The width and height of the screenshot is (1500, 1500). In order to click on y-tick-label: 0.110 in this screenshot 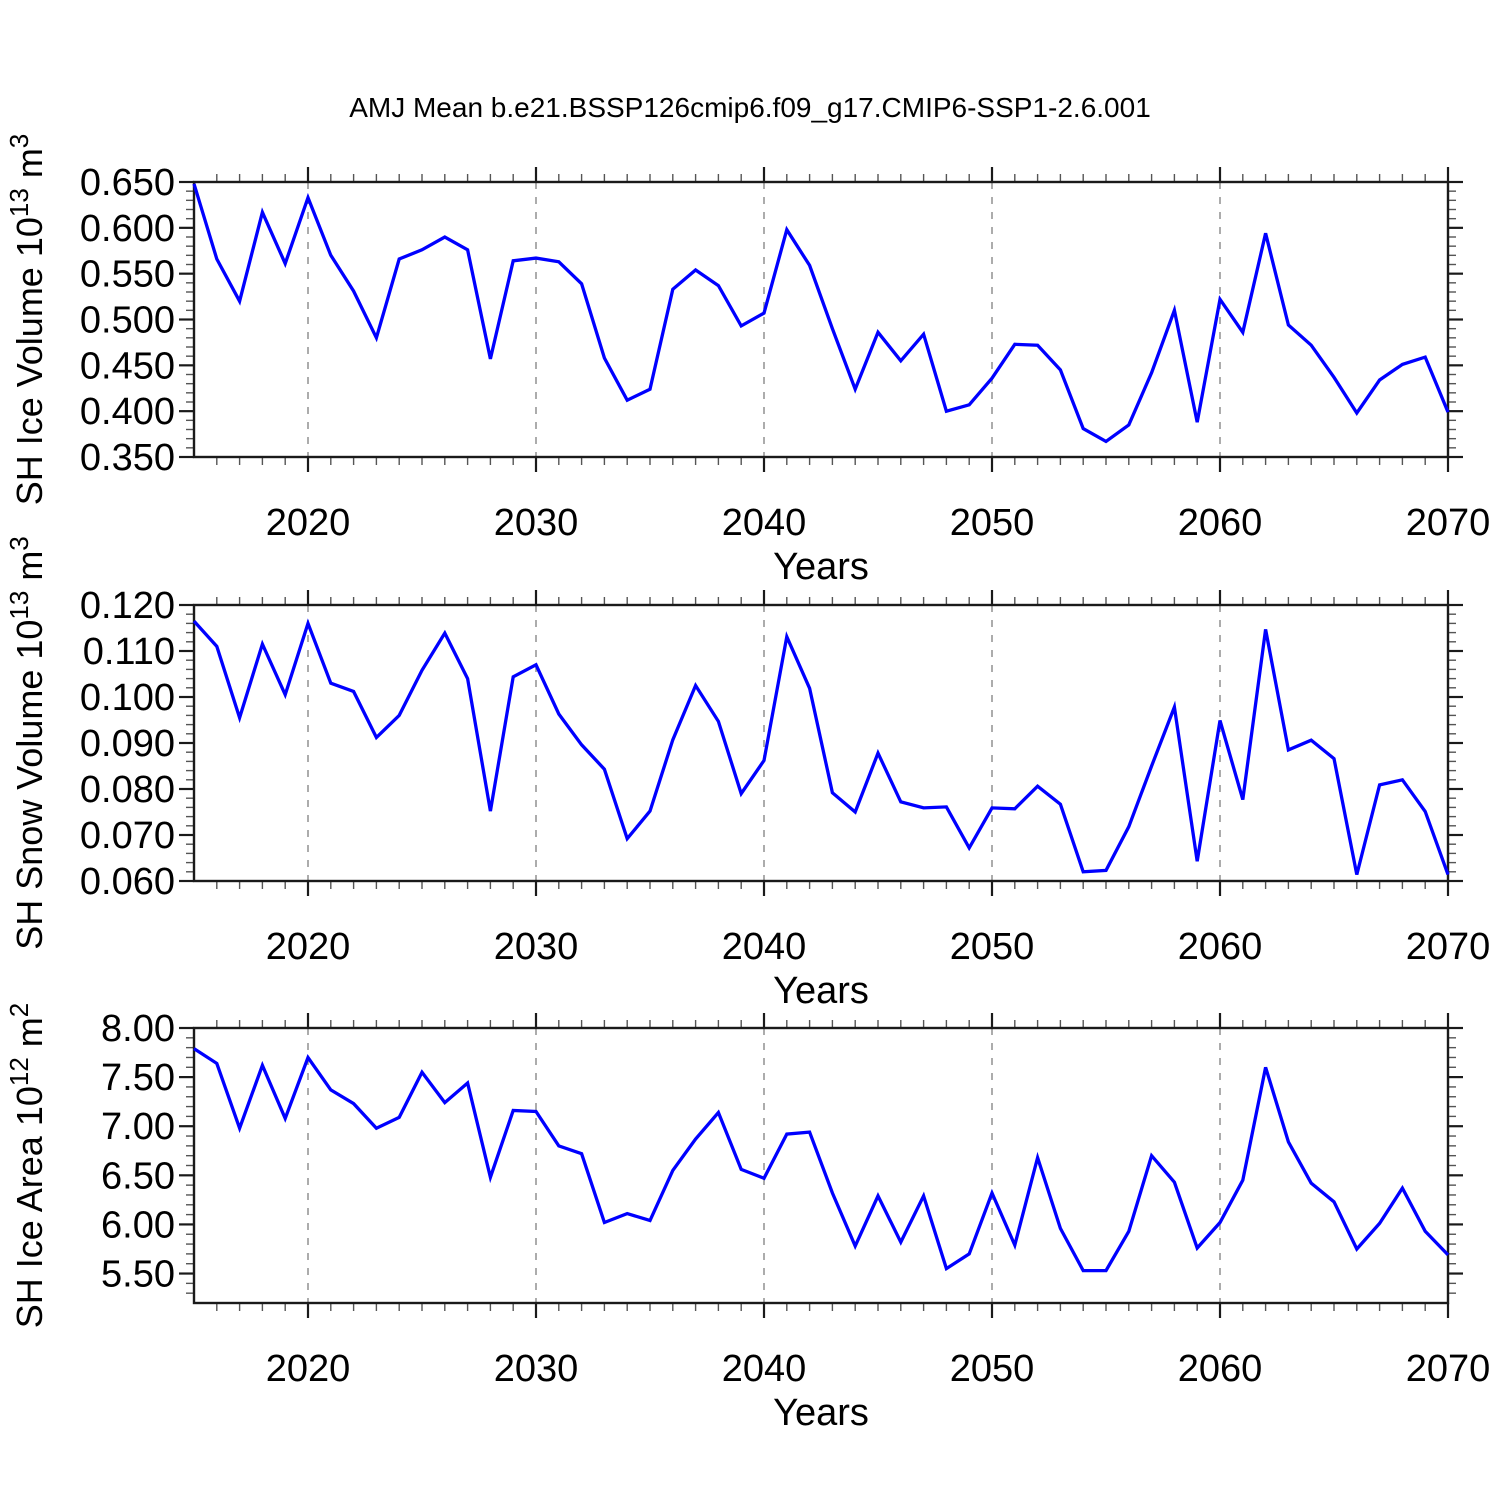, I will do `click(129, 652)`.